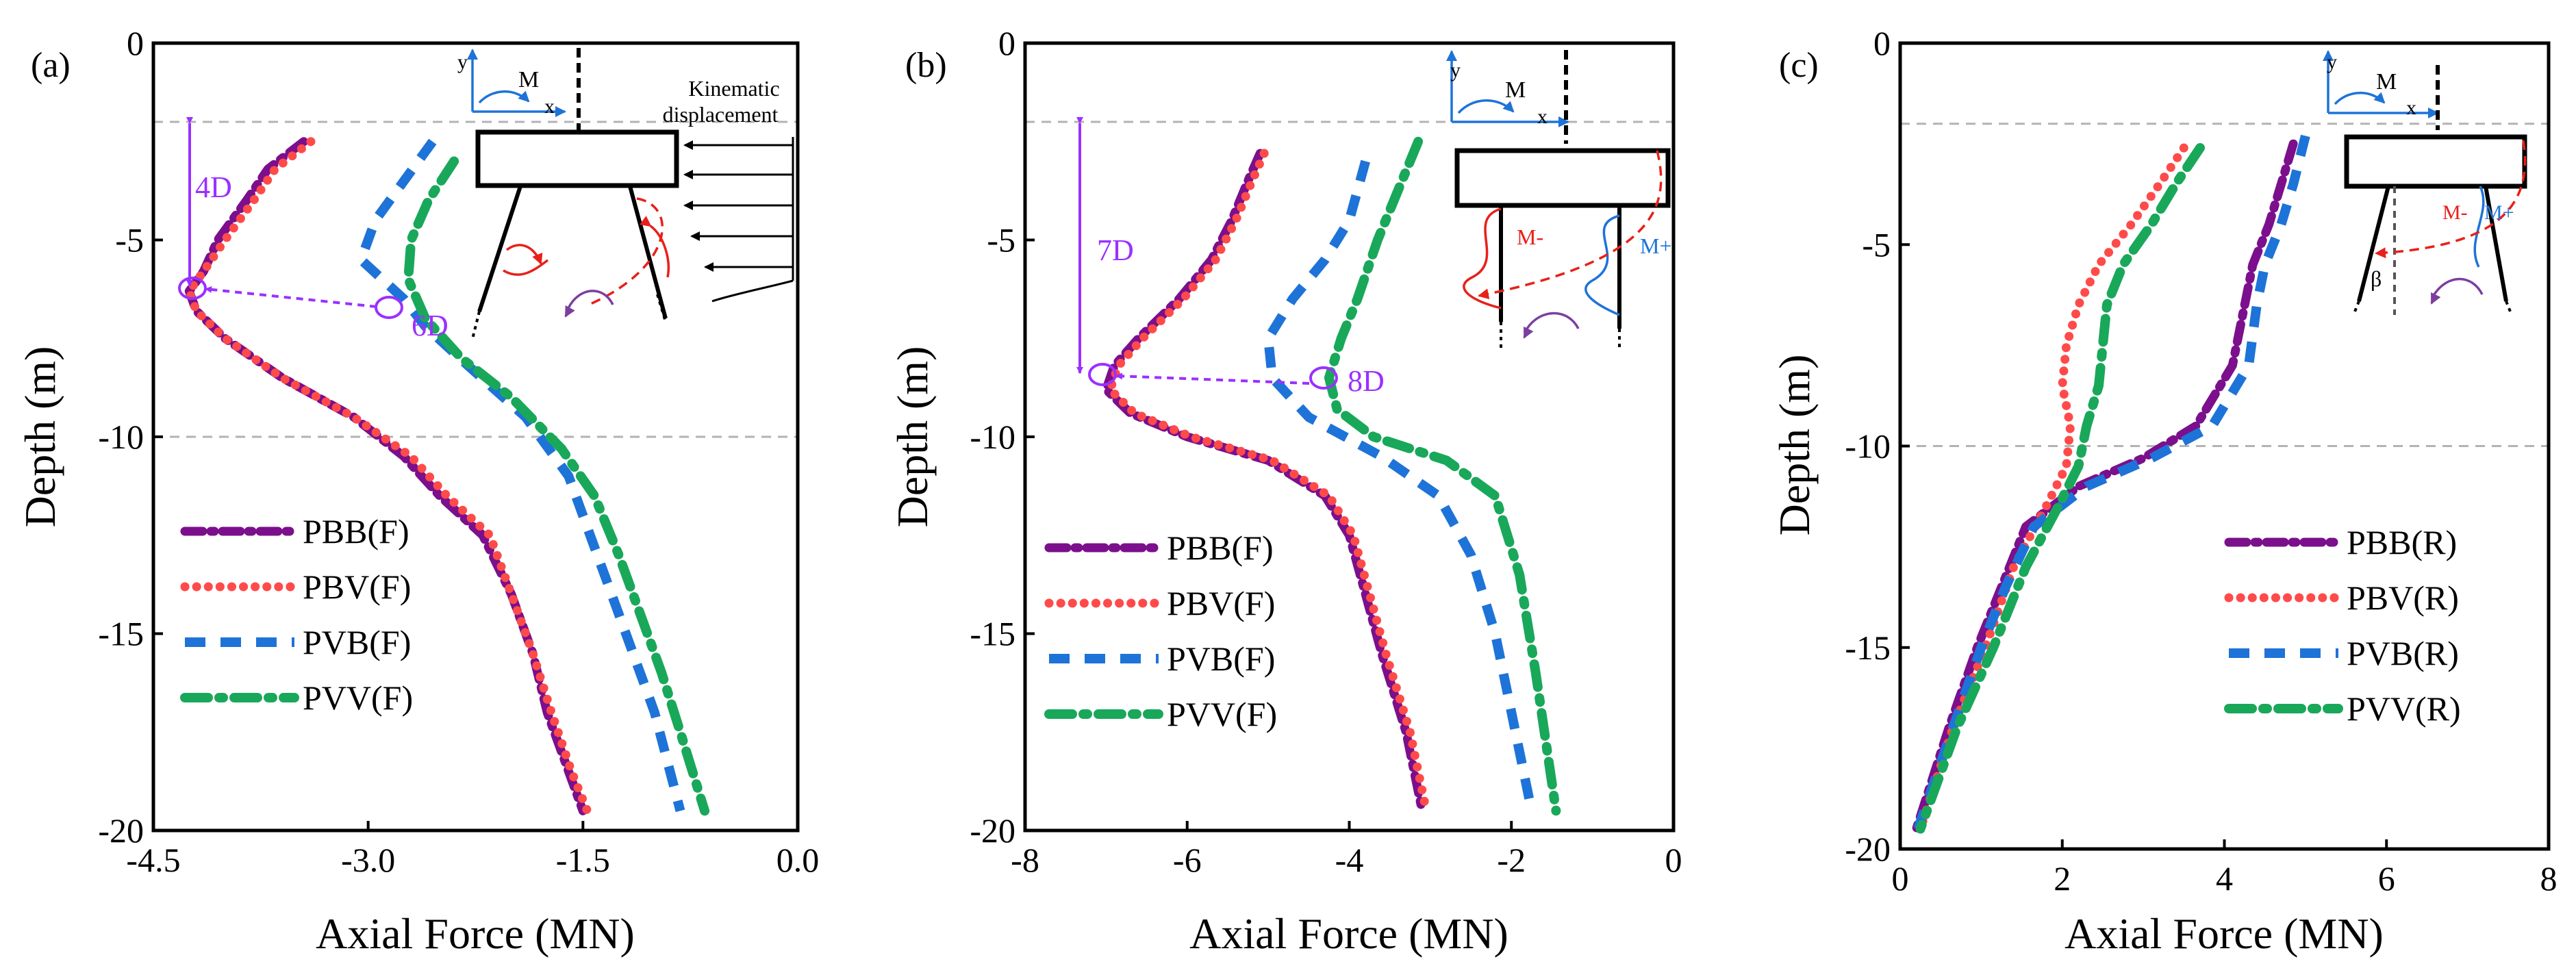  What do you see at coordinates (213, 187) in the screenshot?
I see `span-label: 4D` at bounding box center [213, 187].